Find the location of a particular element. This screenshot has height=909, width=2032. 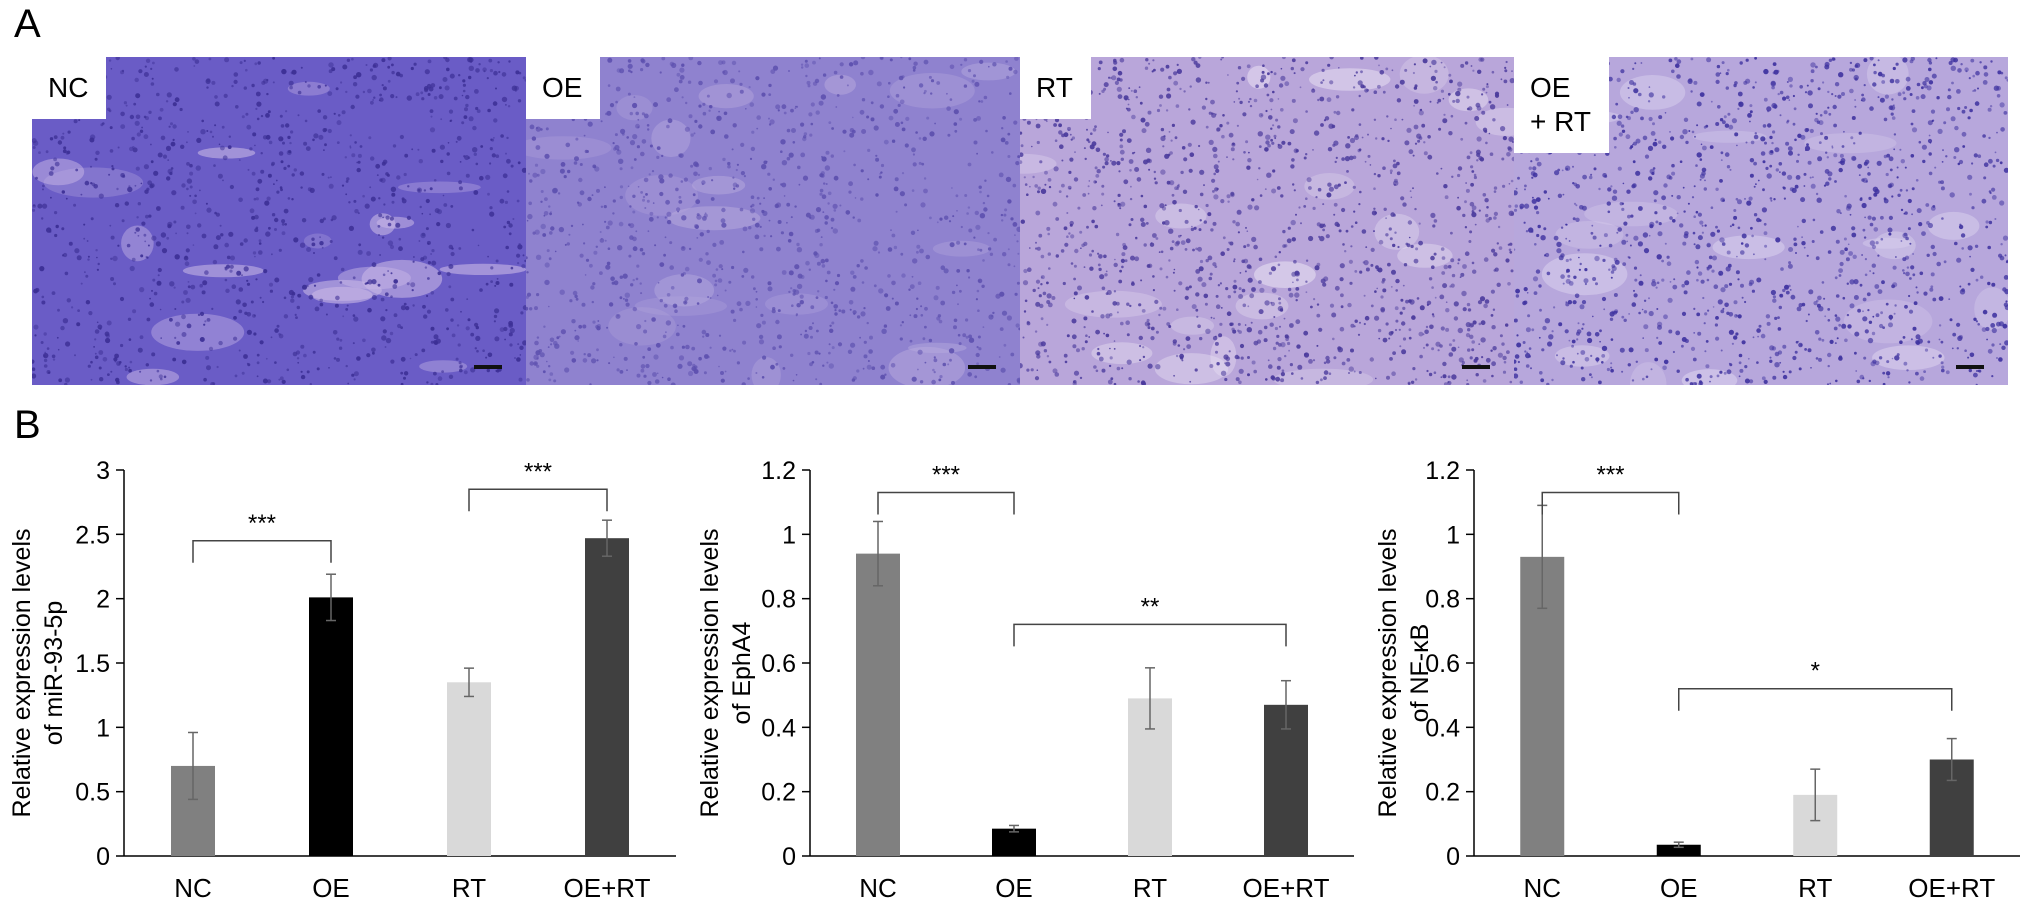

histology-image-nc: NC is located at coordinates (279, 221).